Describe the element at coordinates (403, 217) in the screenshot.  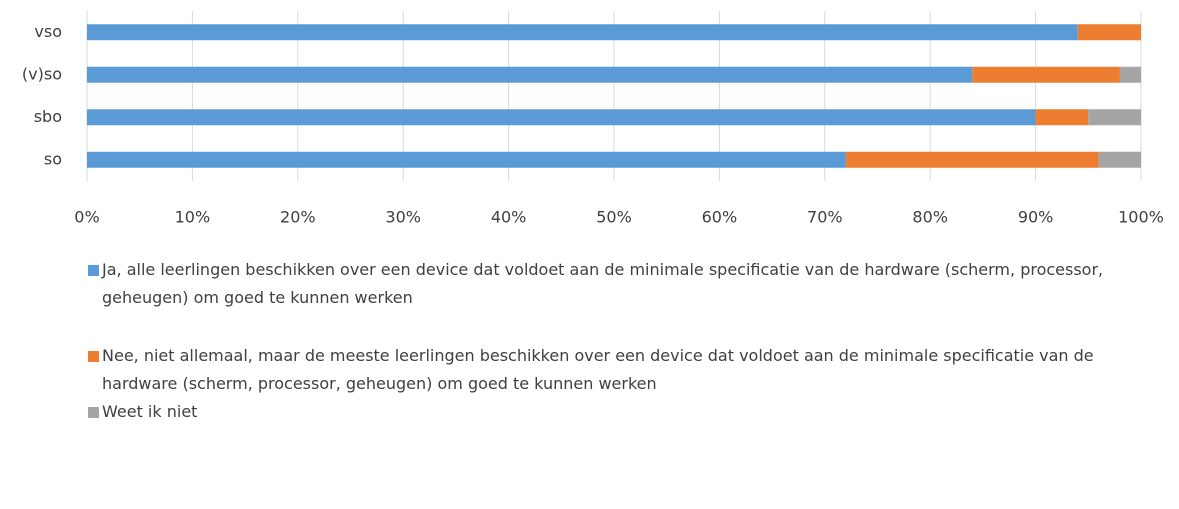
I see `x-tick-label: 30%` at that location.